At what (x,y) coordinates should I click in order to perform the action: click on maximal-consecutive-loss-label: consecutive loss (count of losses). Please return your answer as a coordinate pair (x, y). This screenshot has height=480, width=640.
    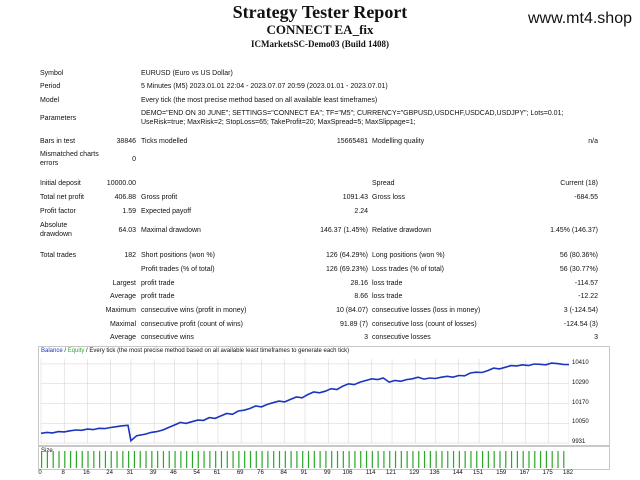
    Looking at the image, I should click on (424, 324).